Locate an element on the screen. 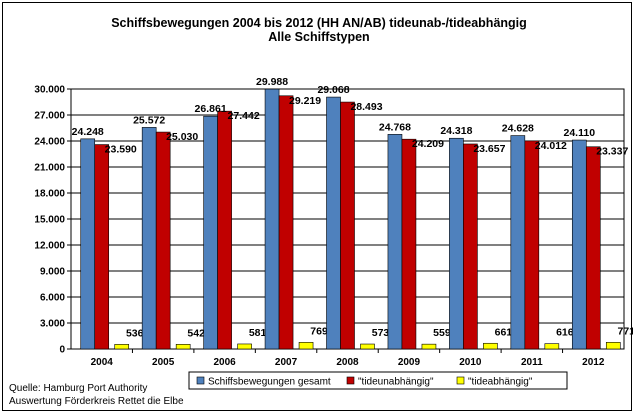 The width and height of the screenshot is (636, 414). data-label: 24.318 is located at coordinates (456, 131).